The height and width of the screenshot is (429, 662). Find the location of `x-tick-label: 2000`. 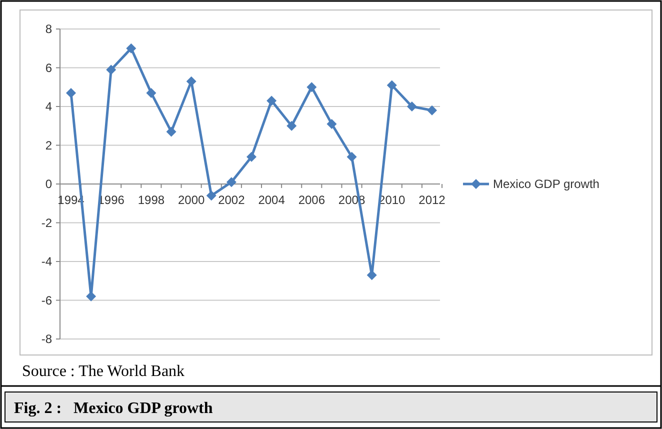

x-tick-label: 2000 is located at coordinates (192, 200).